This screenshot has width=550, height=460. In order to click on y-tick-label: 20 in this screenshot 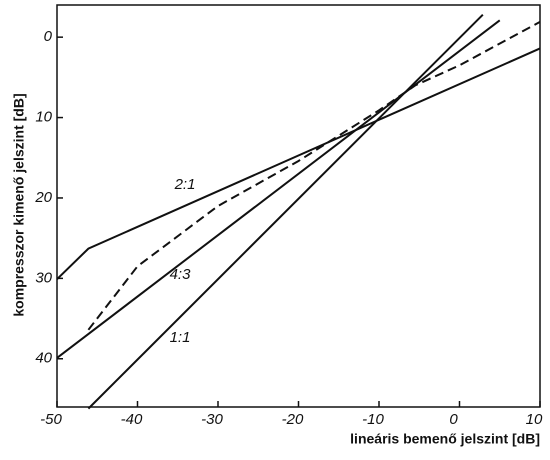, I will do `click(43, 197)`.